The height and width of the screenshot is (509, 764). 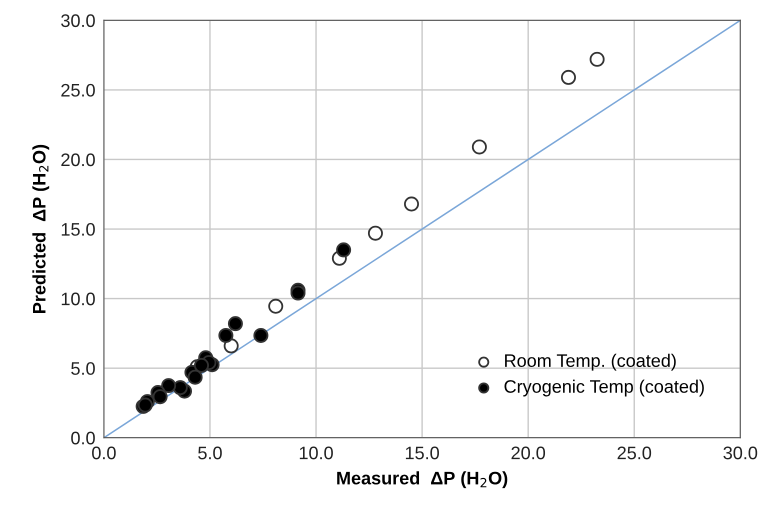 What do you see at coordinates (104, 453) in the screenshot?
I see `x-tick-label: 0.0` at bounding box center [104, 453].